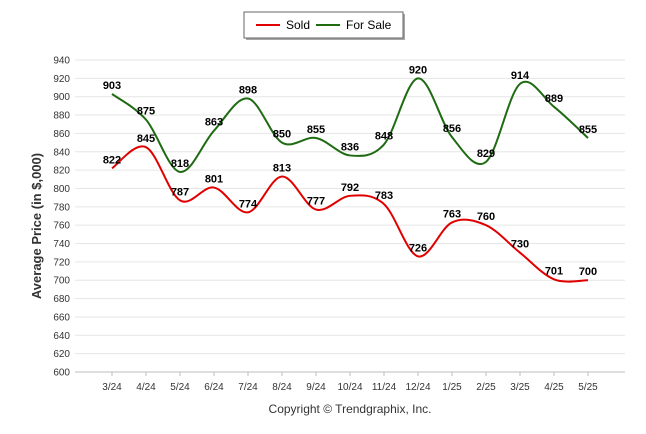  I want to click on y-tick-label: 620, so click(61, 354).